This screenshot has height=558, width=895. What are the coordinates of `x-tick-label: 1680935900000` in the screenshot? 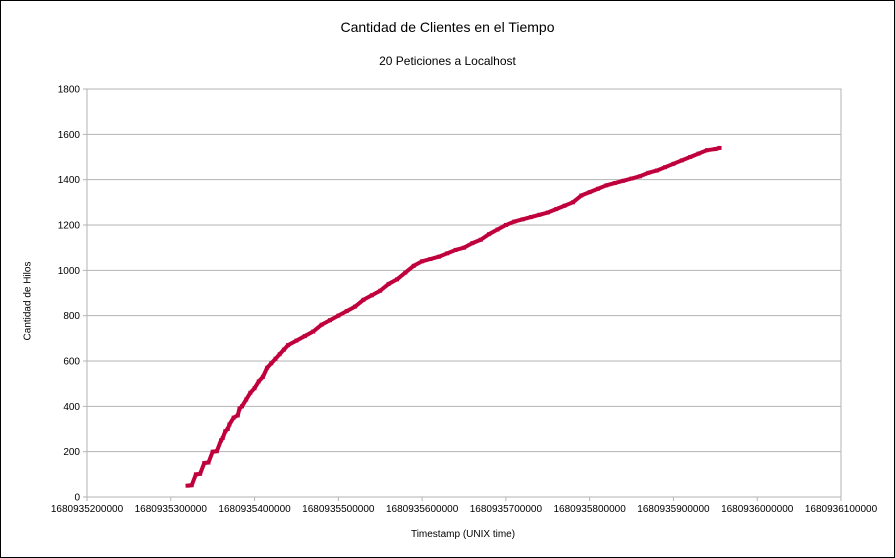 It's located at (673, 509).